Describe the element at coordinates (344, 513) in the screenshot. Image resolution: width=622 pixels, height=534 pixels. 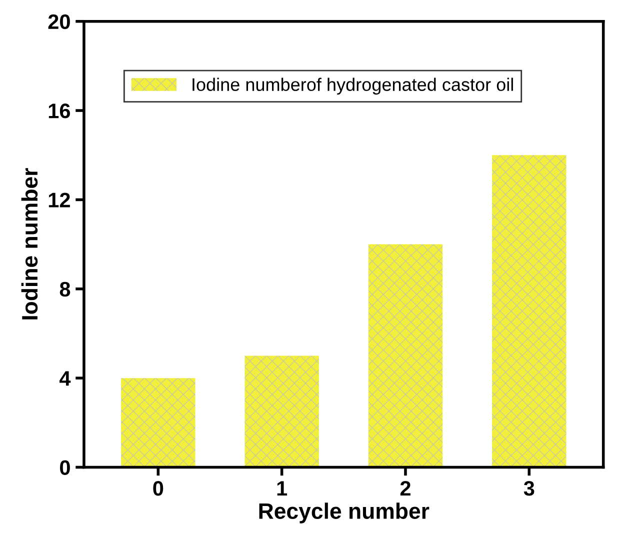
I see `x-axis-title: Recycle number` at that location.